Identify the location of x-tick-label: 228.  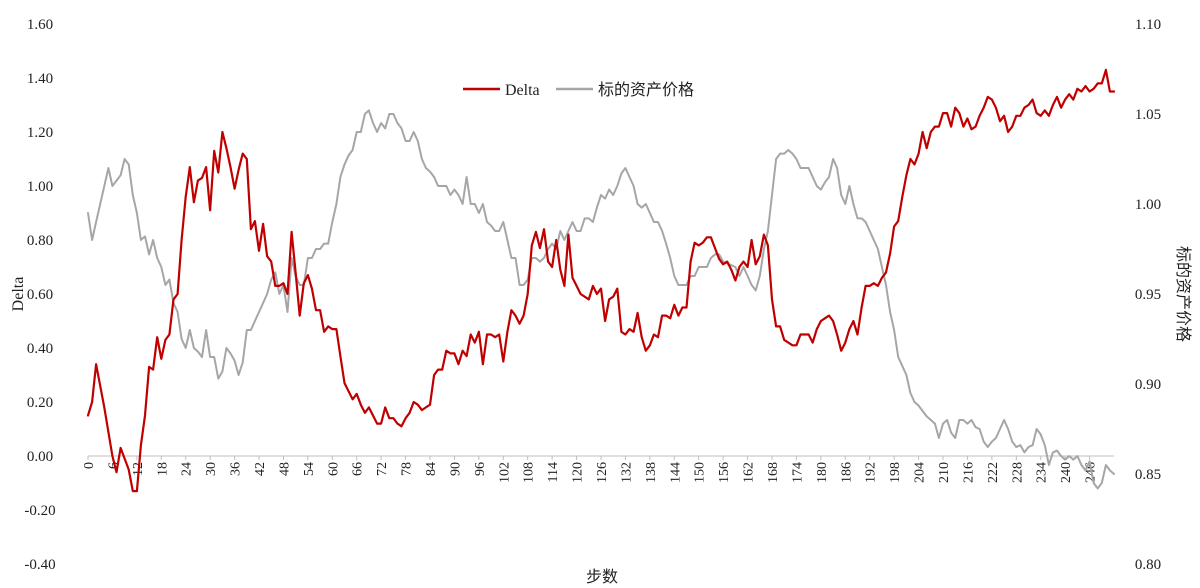
(1017, 472).